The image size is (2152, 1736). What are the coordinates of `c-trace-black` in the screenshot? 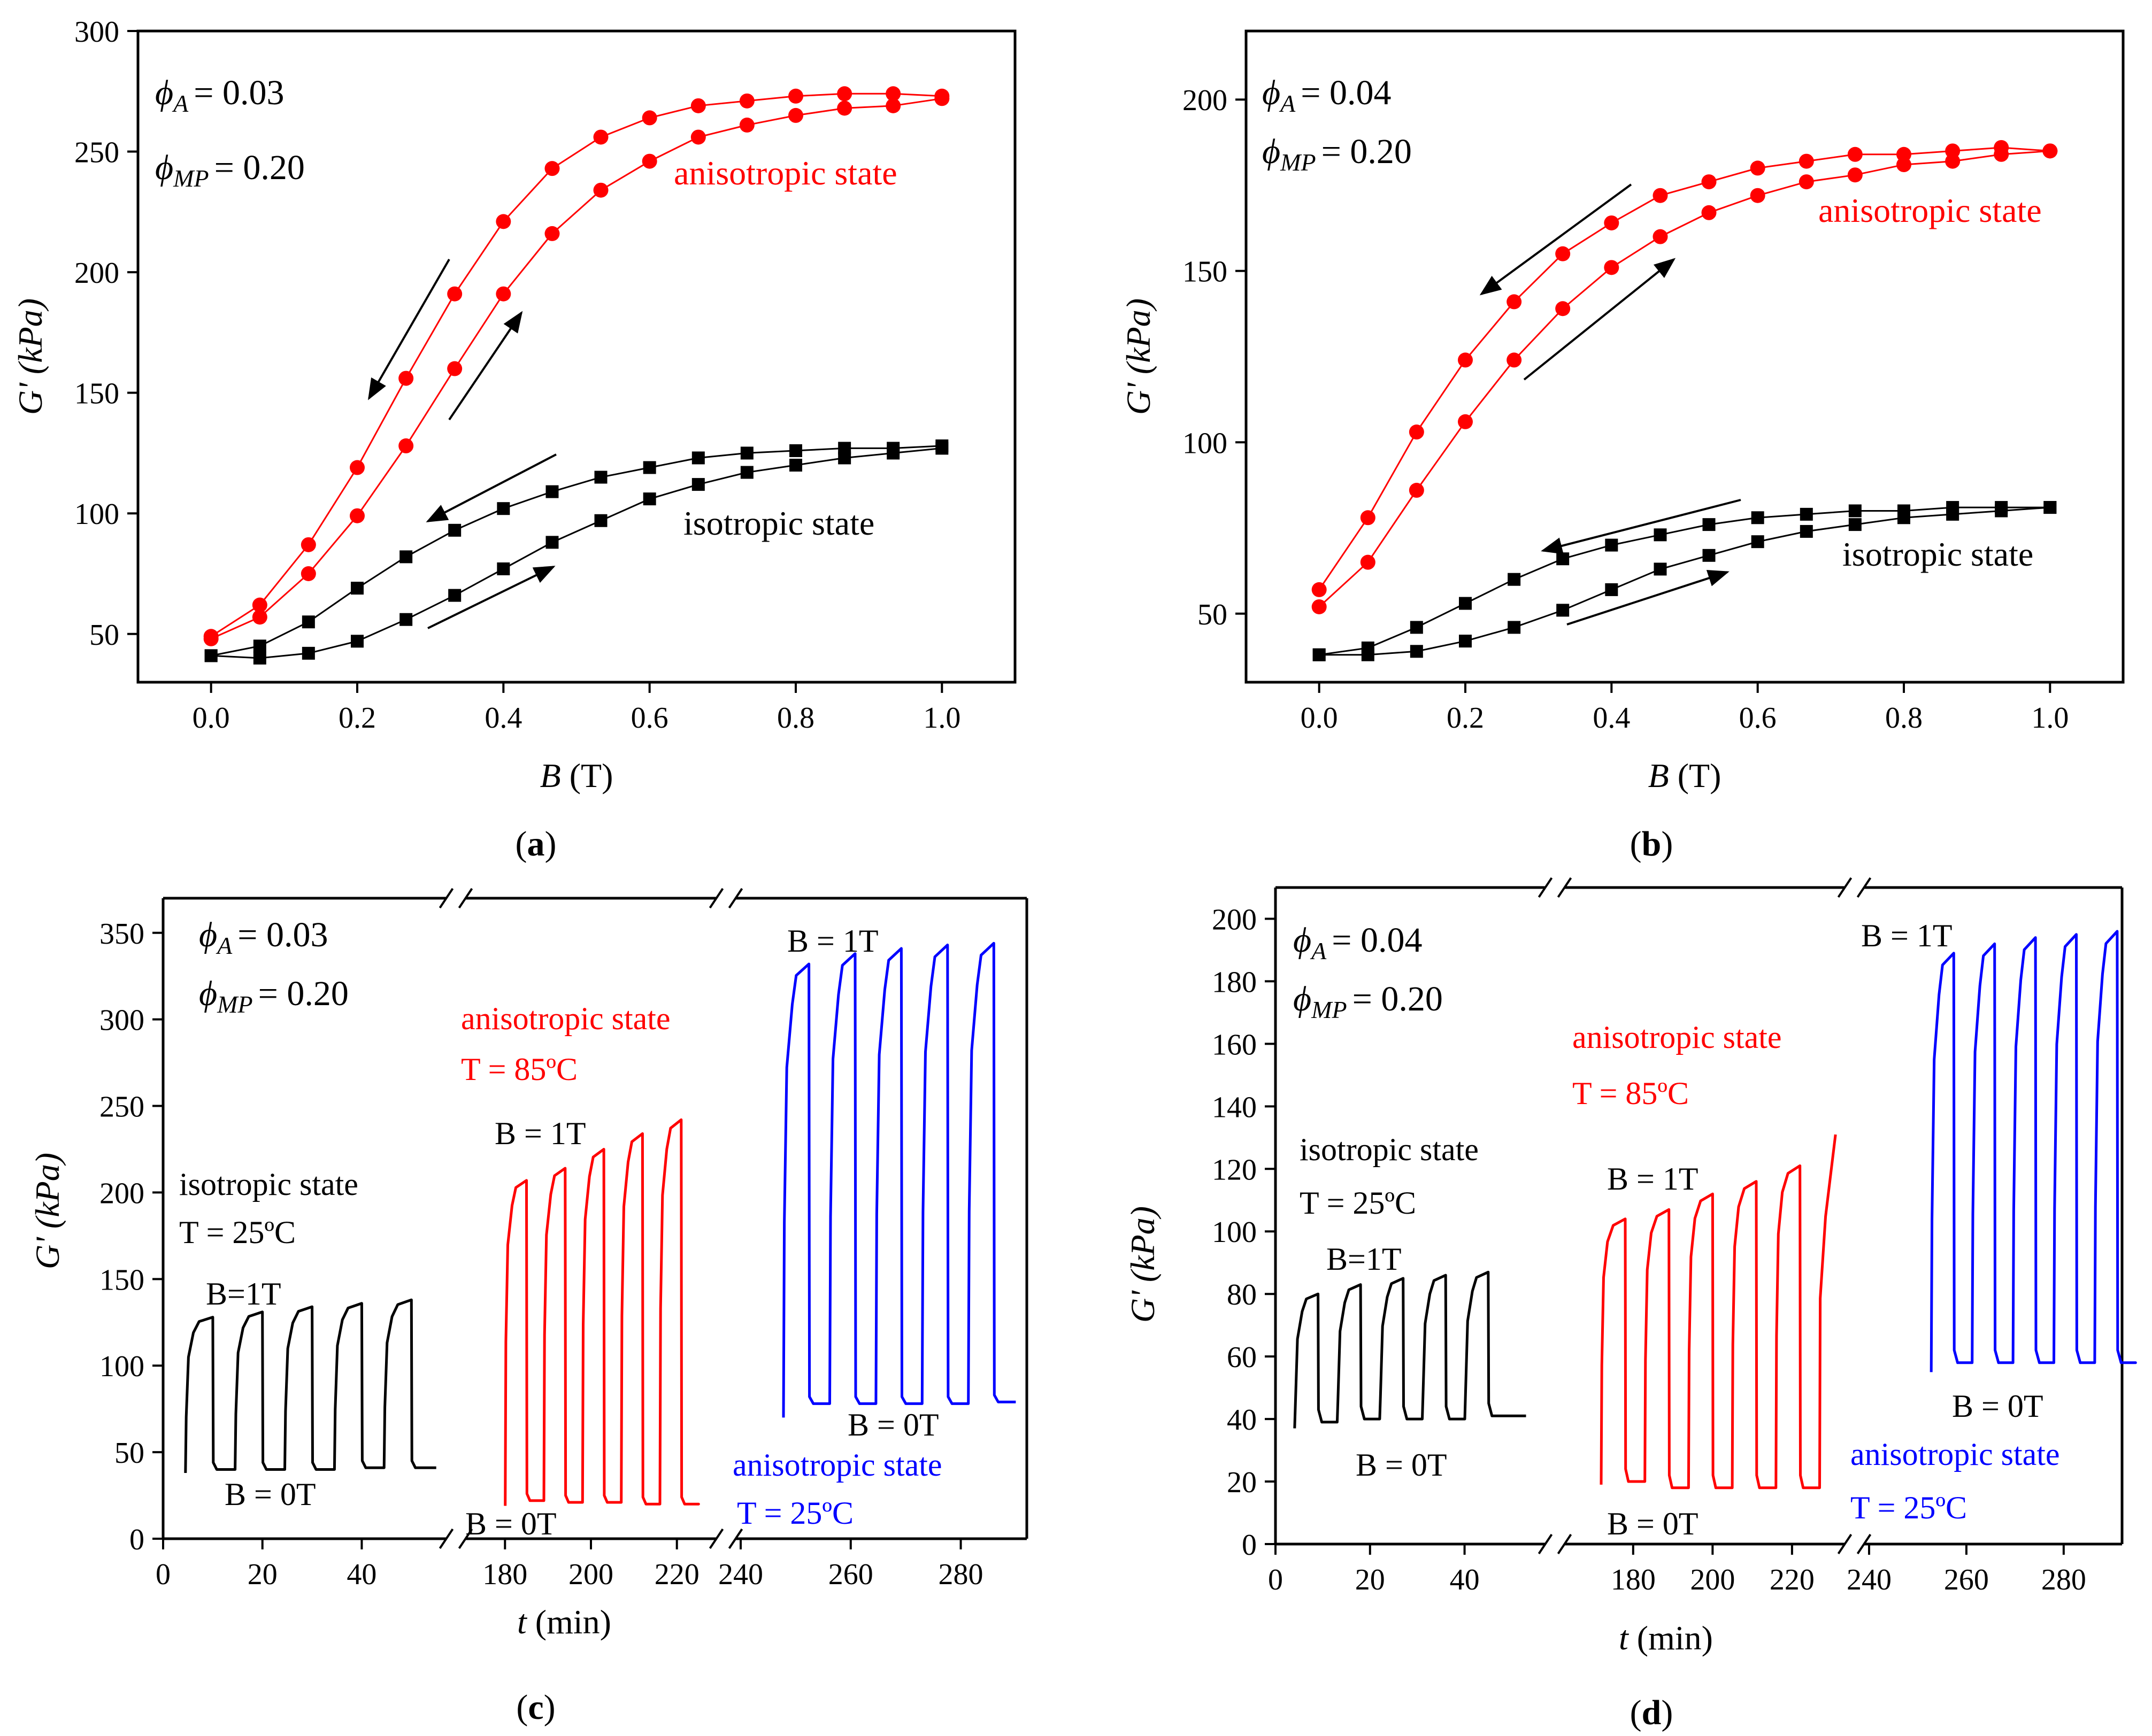 It's located at (310, 1385).